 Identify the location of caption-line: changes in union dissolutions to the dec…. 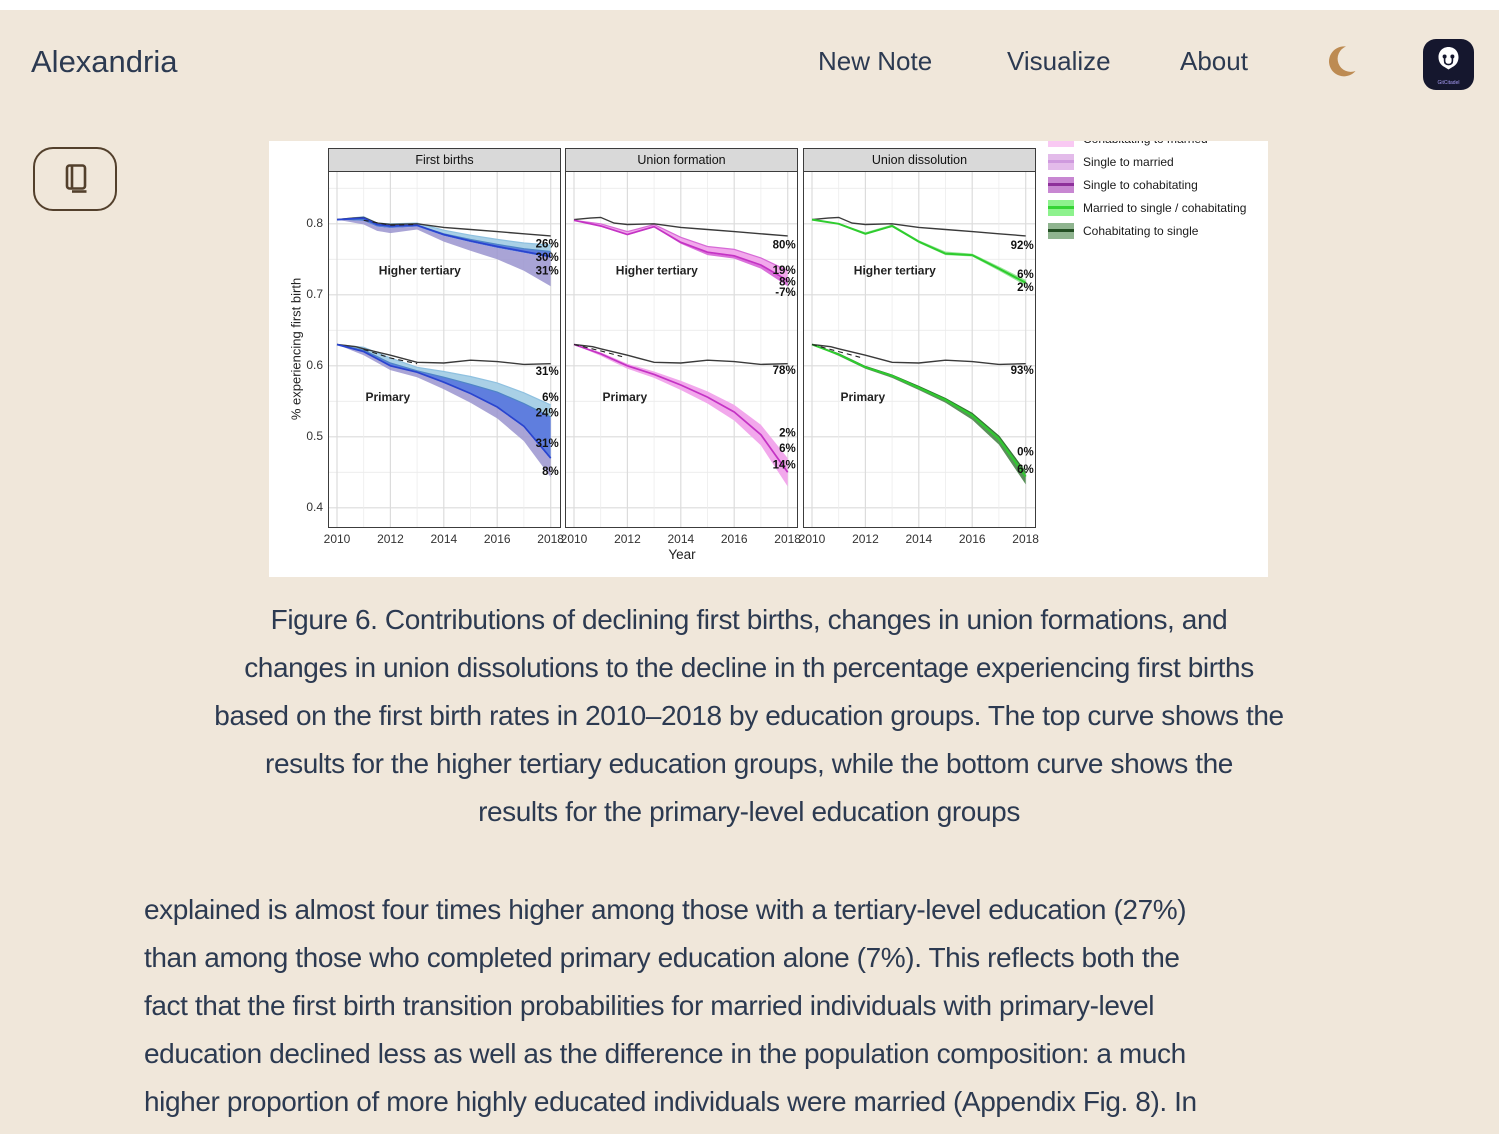
(749, 667).